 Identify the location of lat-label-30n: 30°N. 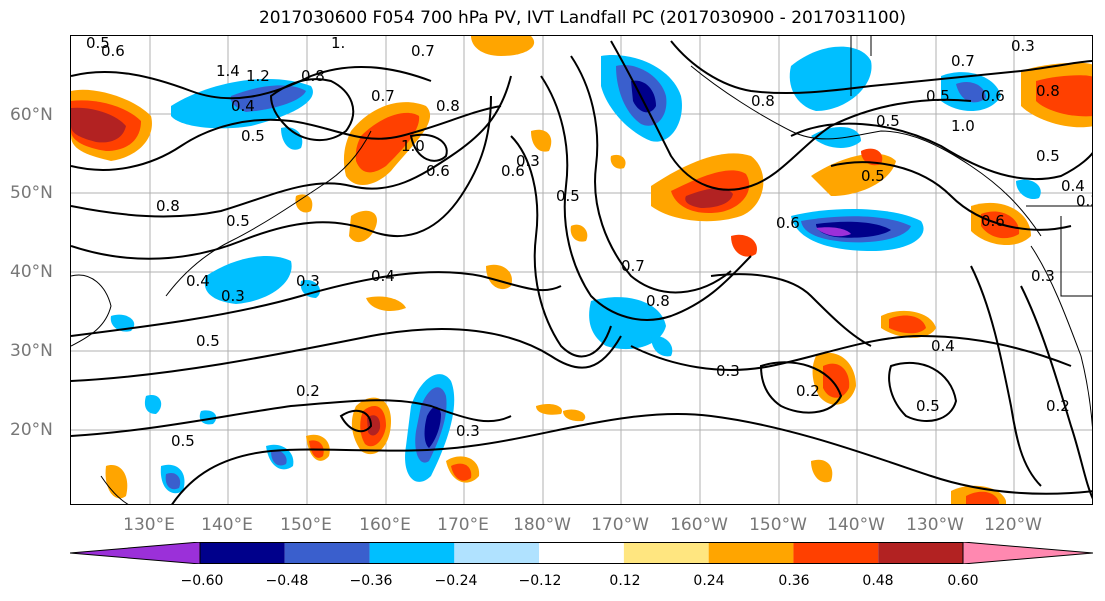
(31, 351).